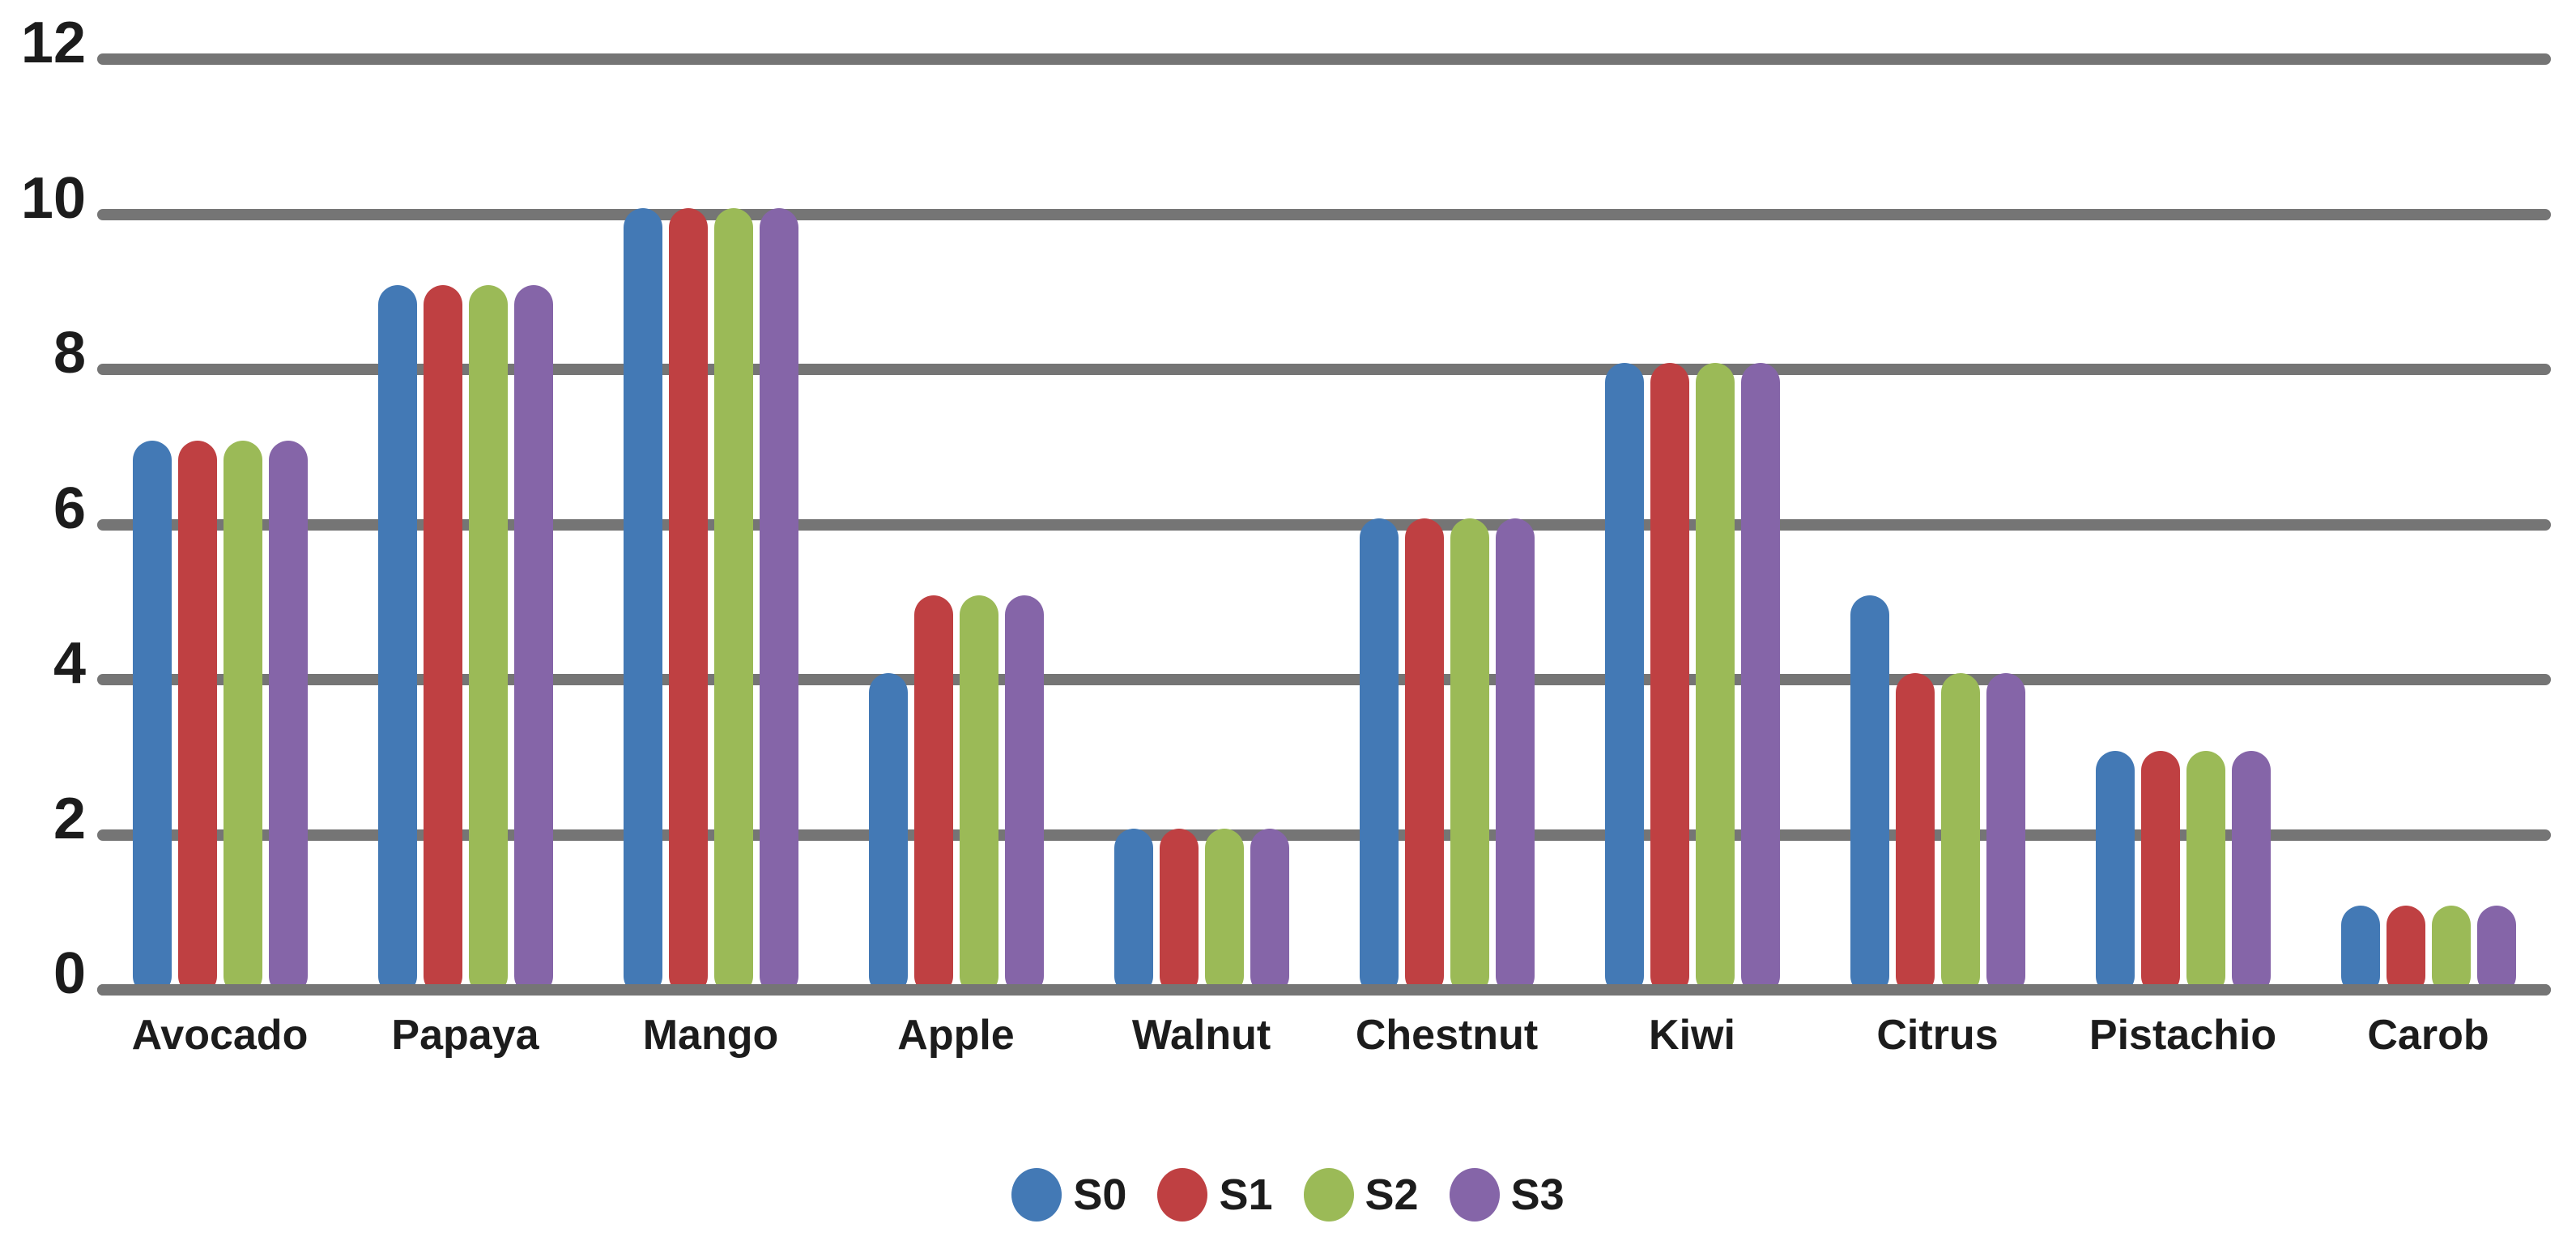  What do you see at coordinates (1515, 757) in the screenshot?
I see `bar-chestnut-s3` at bounding box center [1515, 757].